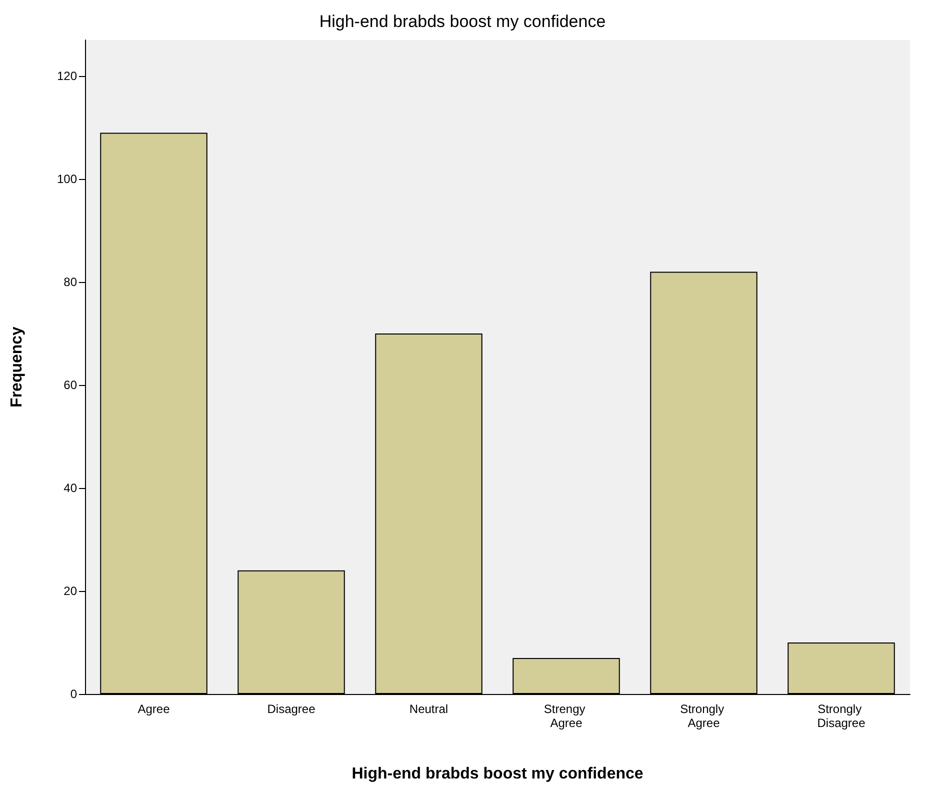 The height and width of the screenshot is (787, 925). What do you see at coordinates (462, 21) in the screenshot?
I see `chart-title: High-end brabds boost my confidence` at bounding box center [462, 21].